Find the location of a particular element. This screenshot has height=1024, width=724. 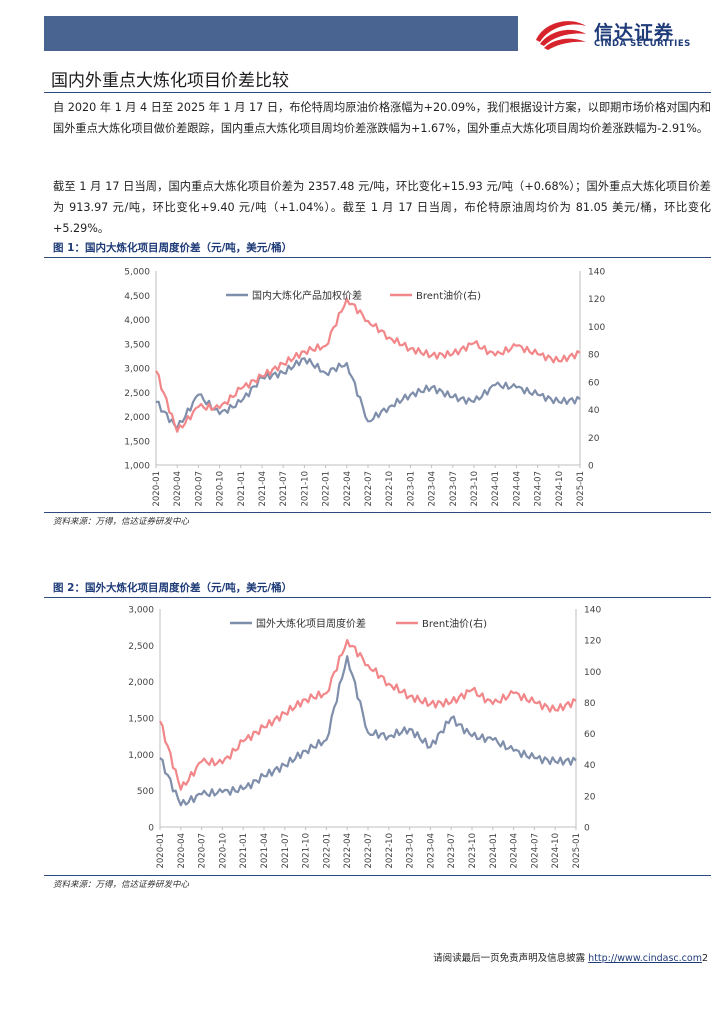

figure-2-source: 资料来源：万得，信达证券研发中心 is located at coordinates (121, 885).